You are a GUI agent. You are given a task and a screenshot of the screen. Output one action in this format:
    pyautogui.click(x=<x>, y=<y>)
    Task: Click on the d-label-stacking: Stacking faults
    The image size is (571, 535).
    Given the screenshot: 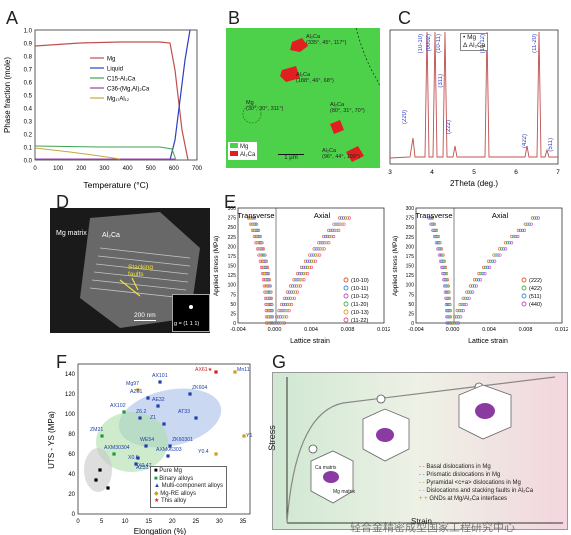 What is the action you would take?
    pyautogui.click(x=140, y=271)
    